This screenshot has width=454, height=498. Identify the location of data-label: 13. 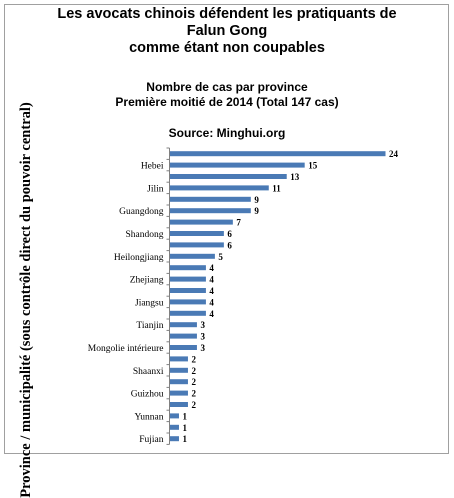
(295, 177).